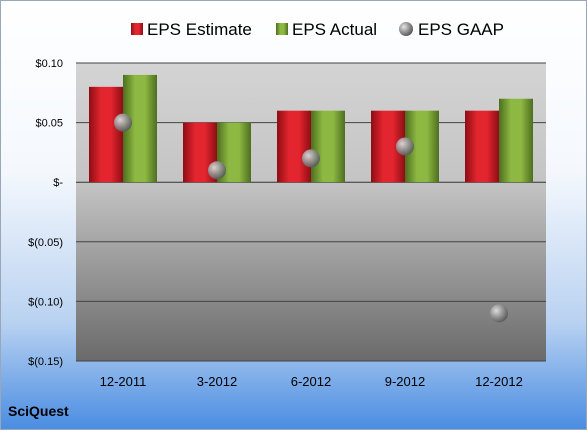 Image resolution: width=587 pixels, height=431 pixels. Describe the element at coordinates (137, 29) in the screenshot. I see `legend-swatch-estimate` at that location.